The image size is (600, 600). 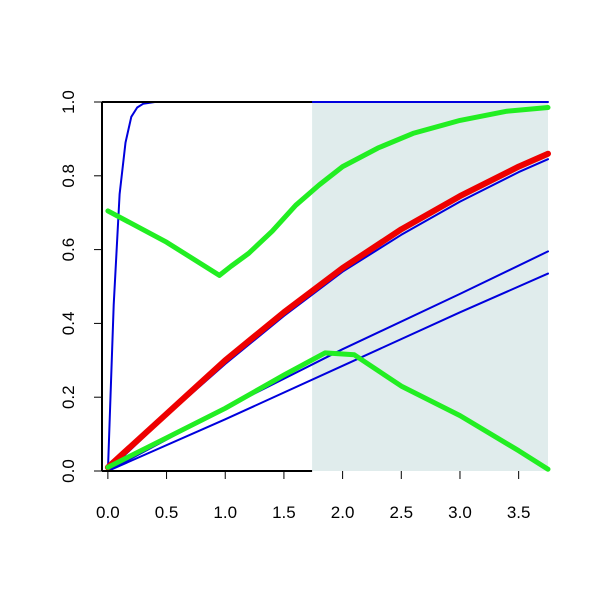 I want to click on x-tick-label: 2.0, so click(x=343, y=512).